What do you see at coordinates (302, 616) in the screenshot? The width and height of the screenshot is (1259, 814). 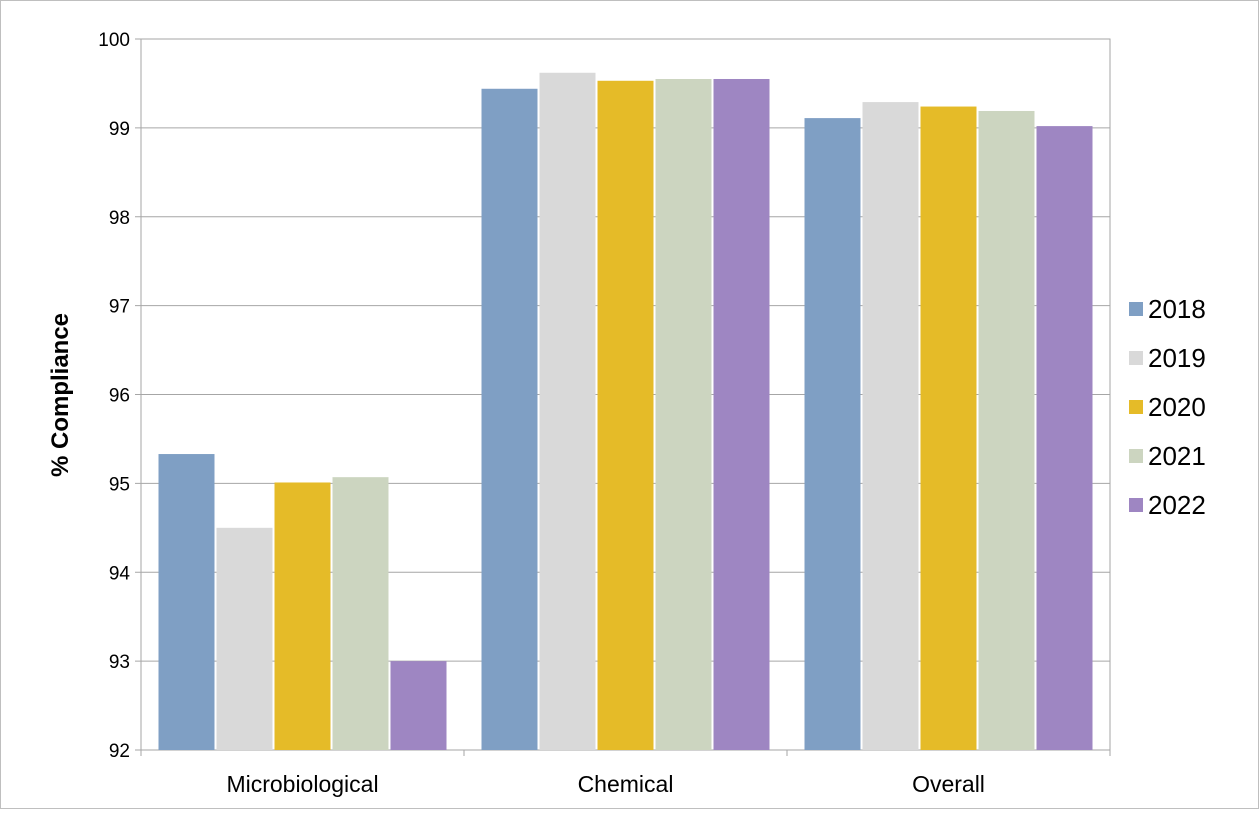 I see `bar-2020-microbiological` at bounding box center [302, 616].